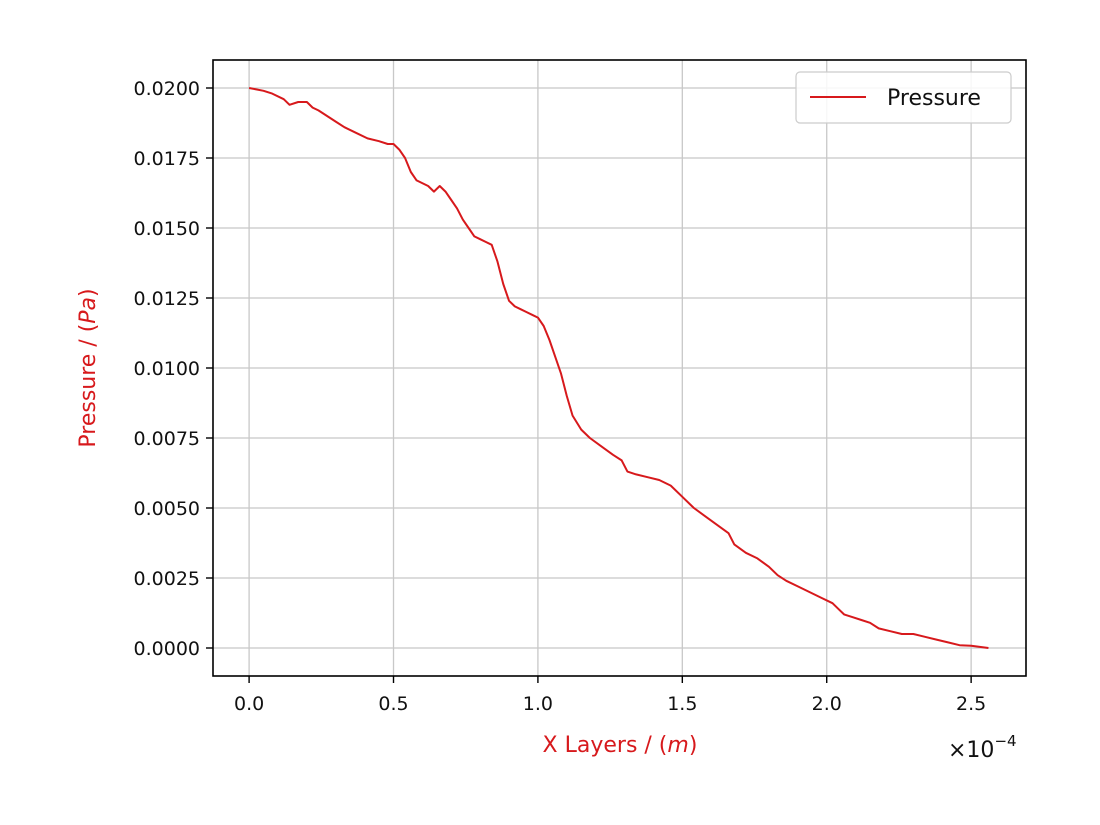 This screenshot has width=1100, height=825. Describe the element at coordinates (971, 704) in the screenshot. I see `x-tick-label: 2.5` at that location.